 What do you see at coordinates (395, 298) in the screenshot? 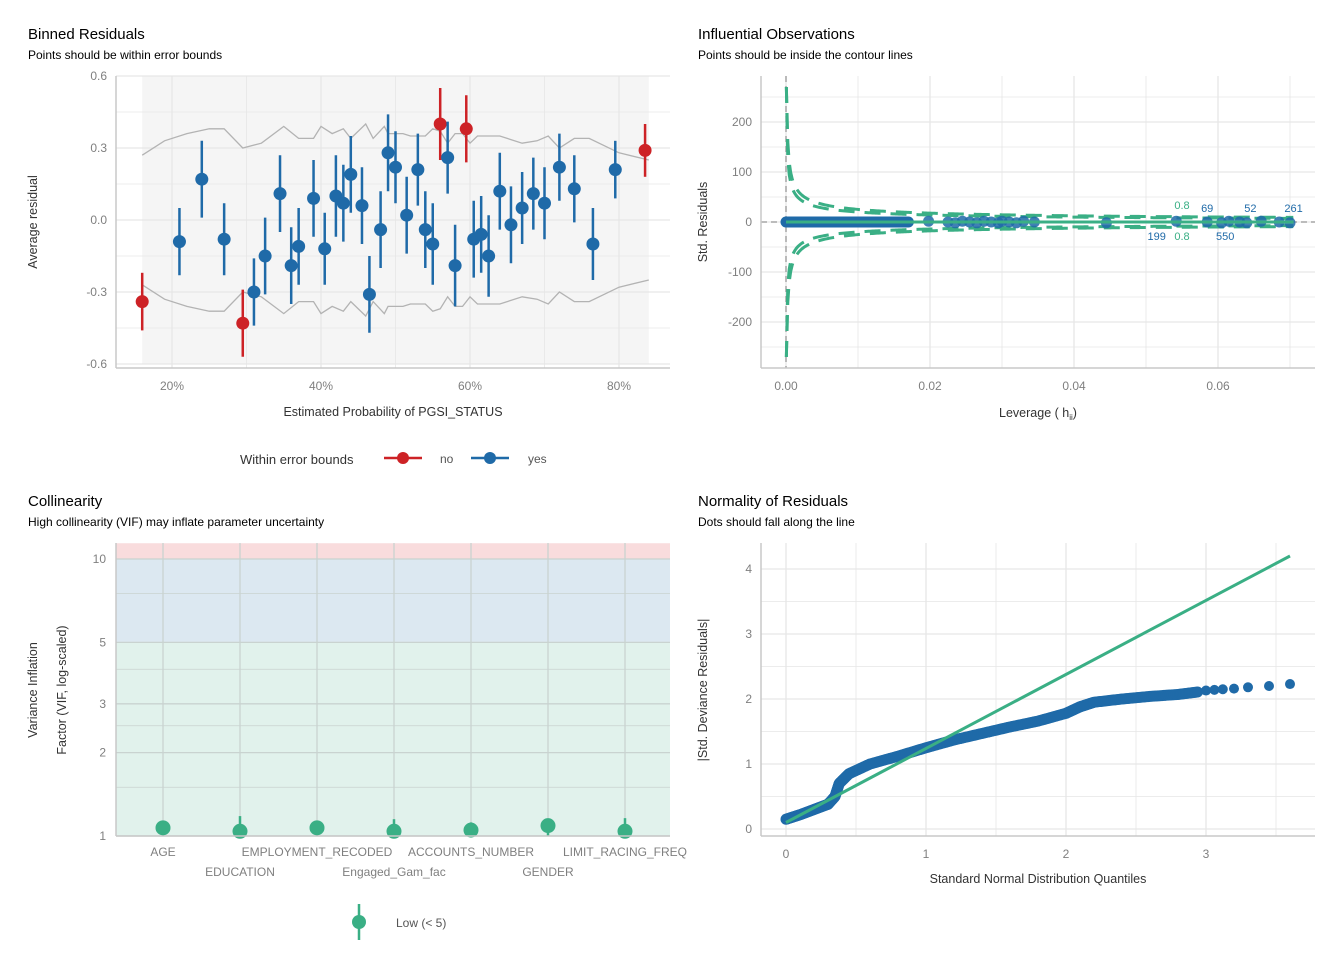
I see `lower-error-bound` at bounding box center [395, 298].